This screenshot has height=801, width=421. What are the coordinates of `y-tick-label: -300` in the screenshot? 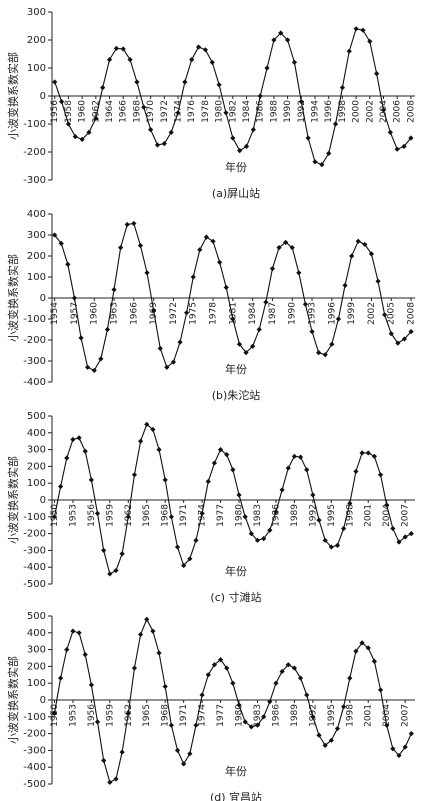 It's located at (34, 361).